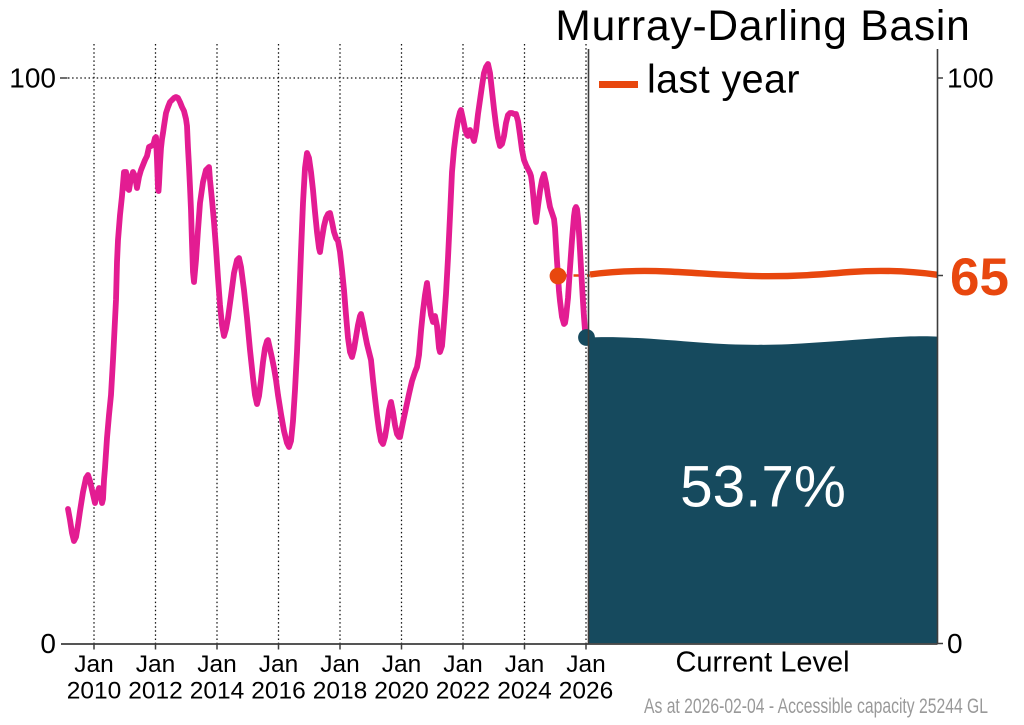  I want to click on svg-text: 2020, so click(401, 691).